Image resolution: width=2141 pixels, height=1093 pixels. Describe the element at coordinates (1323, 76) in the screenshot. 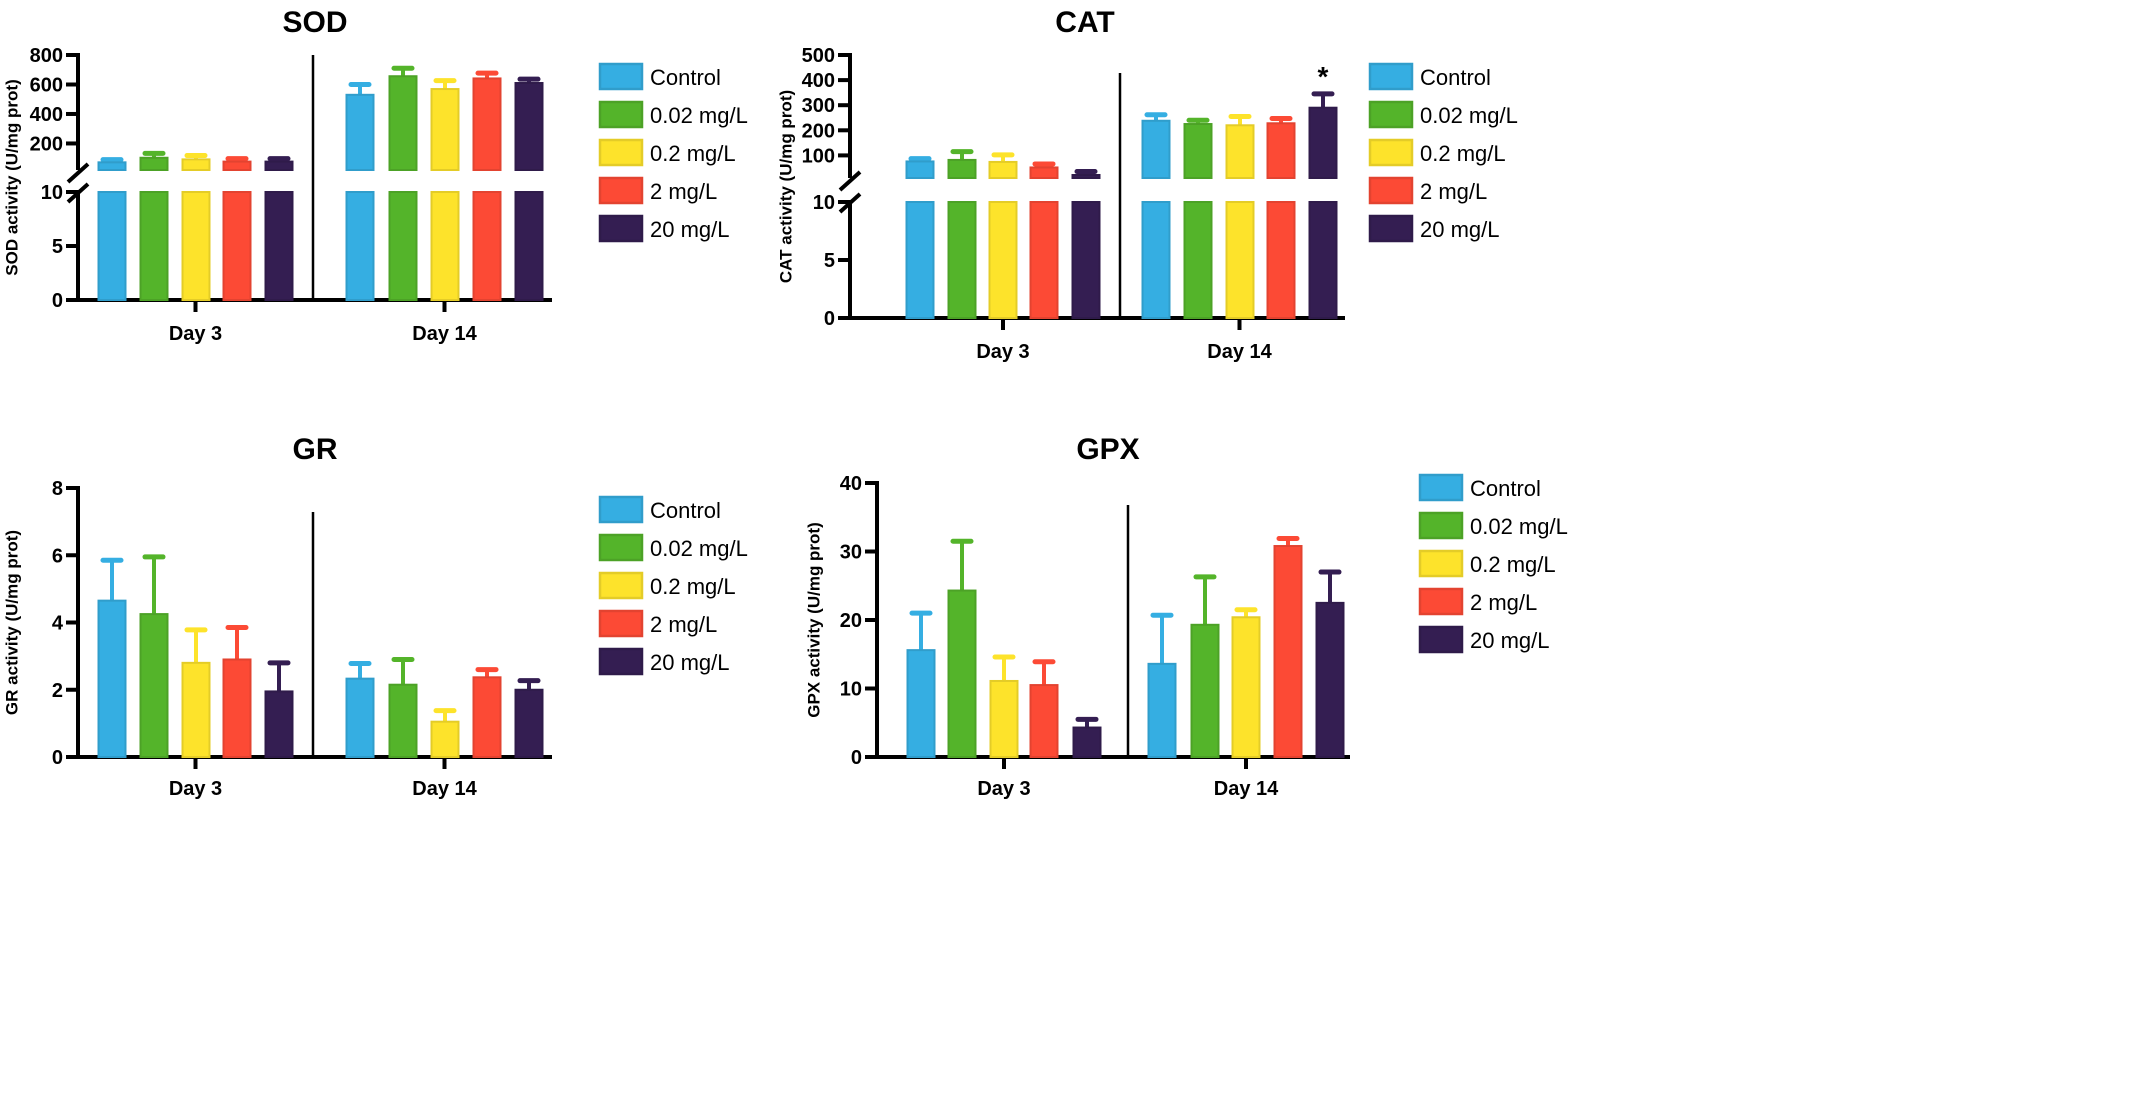

I see `significance-marker: *` at that location.